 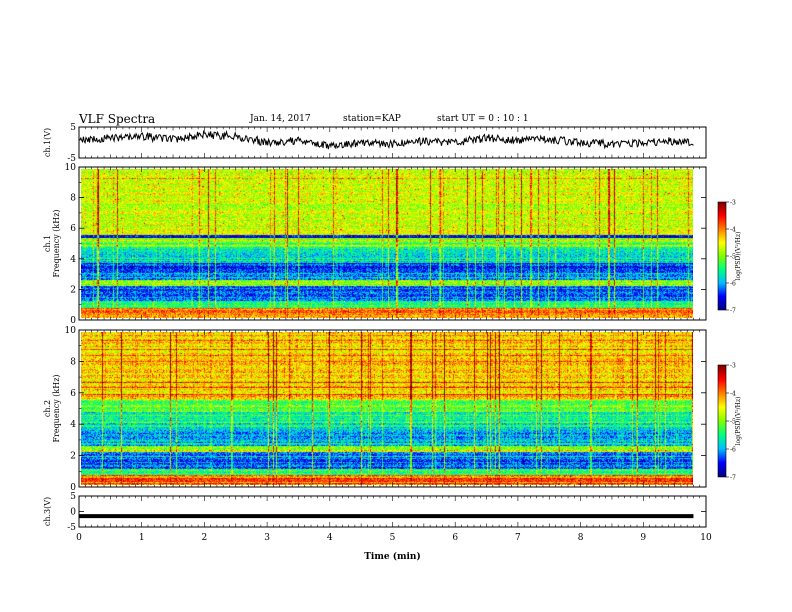 What do you see at coordinates (267, 538) in the screenshot?
I see `x-tick-label: 3` at bounding box center [267, 538].